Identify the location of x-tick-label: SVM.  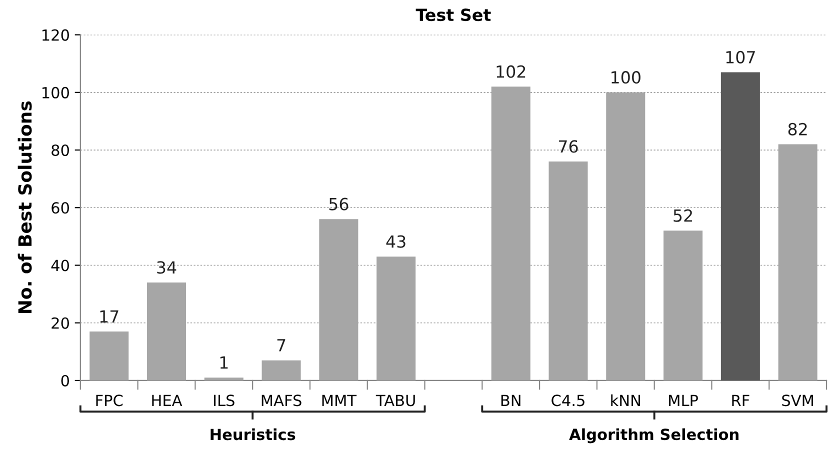
(797, 400).